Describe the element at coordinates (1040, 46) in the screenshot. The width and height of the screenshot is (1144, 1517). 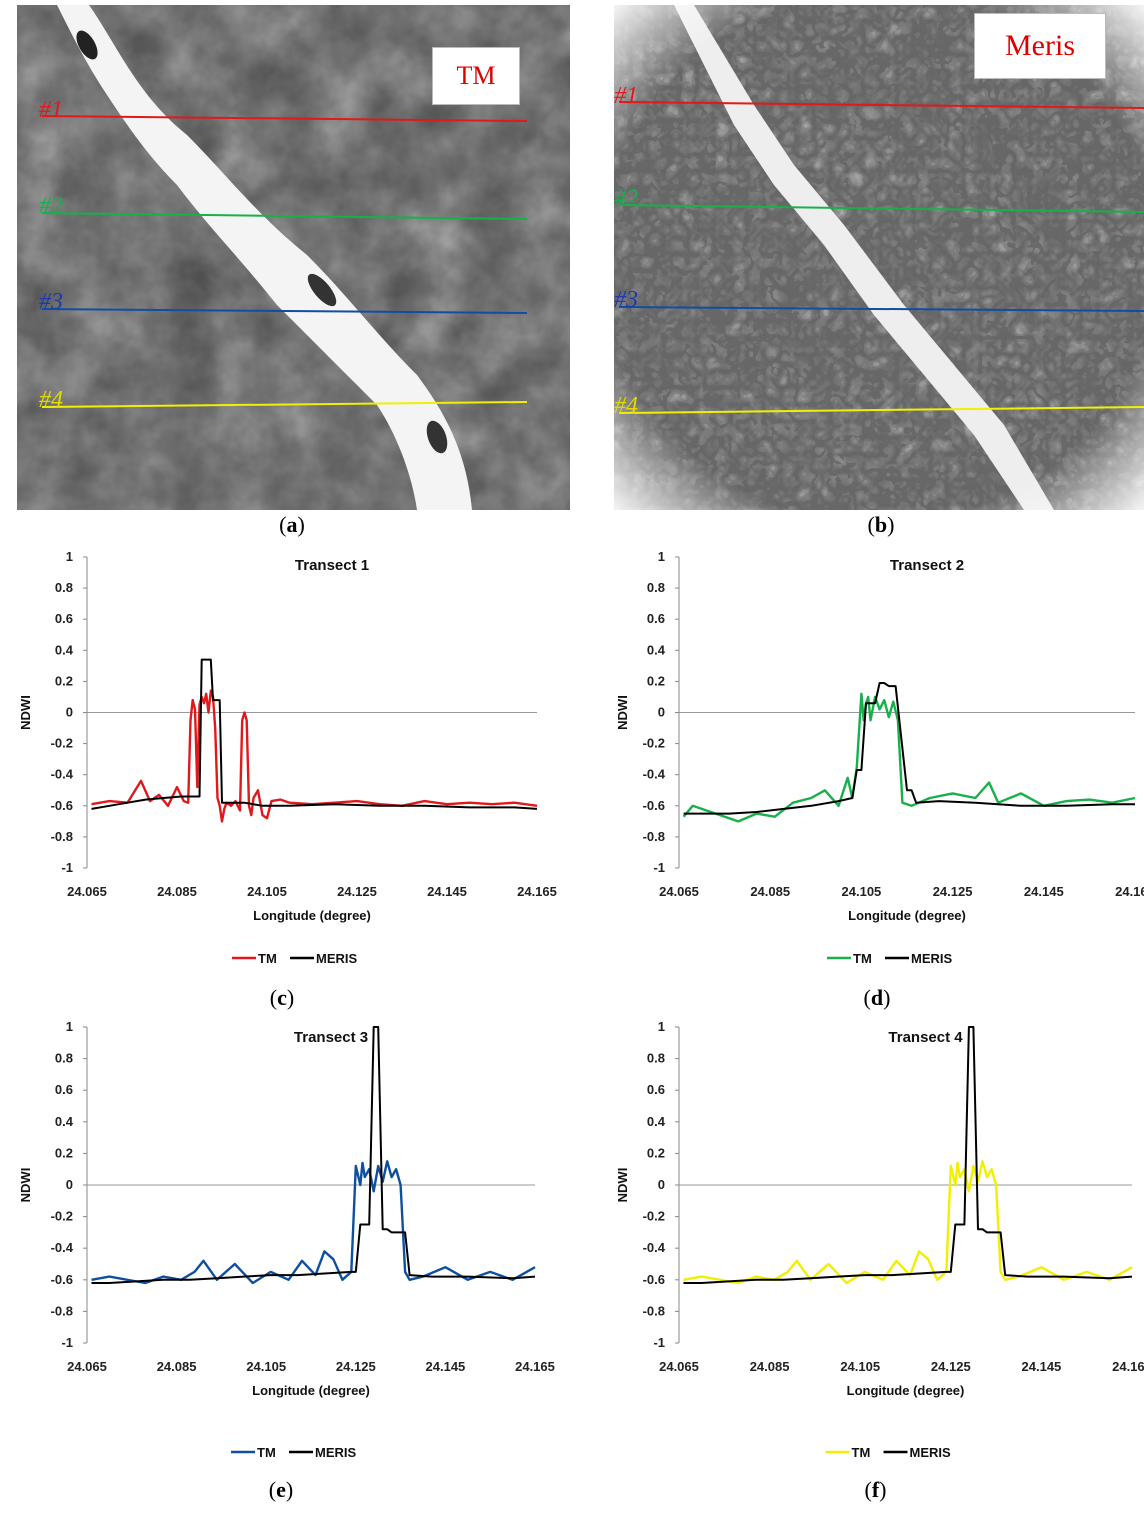
I see `meris-badge: Meris` at that location.